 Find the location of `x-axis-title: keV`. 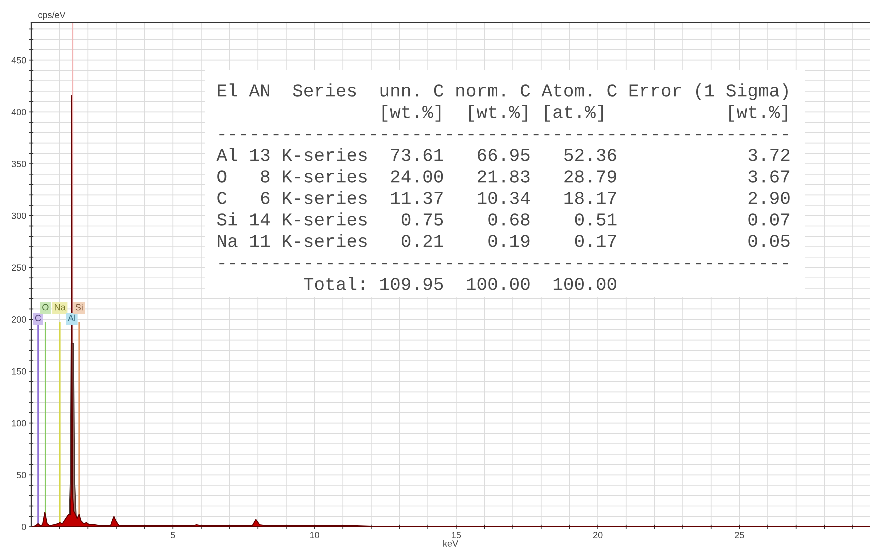

x-axis-title: keV is located at coordinates (451, 543).